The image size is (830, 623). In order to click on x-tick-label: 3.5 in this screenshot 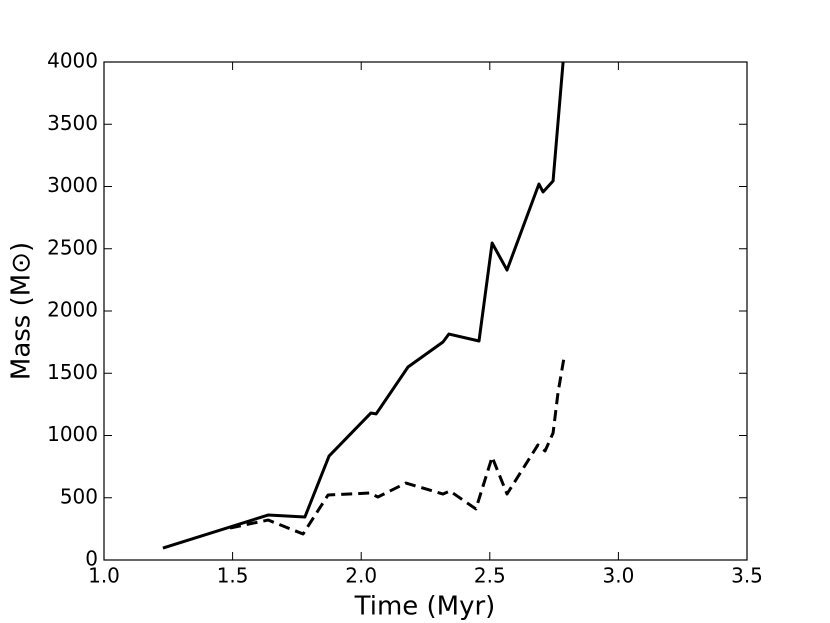, I will do `click(747, 576)`.